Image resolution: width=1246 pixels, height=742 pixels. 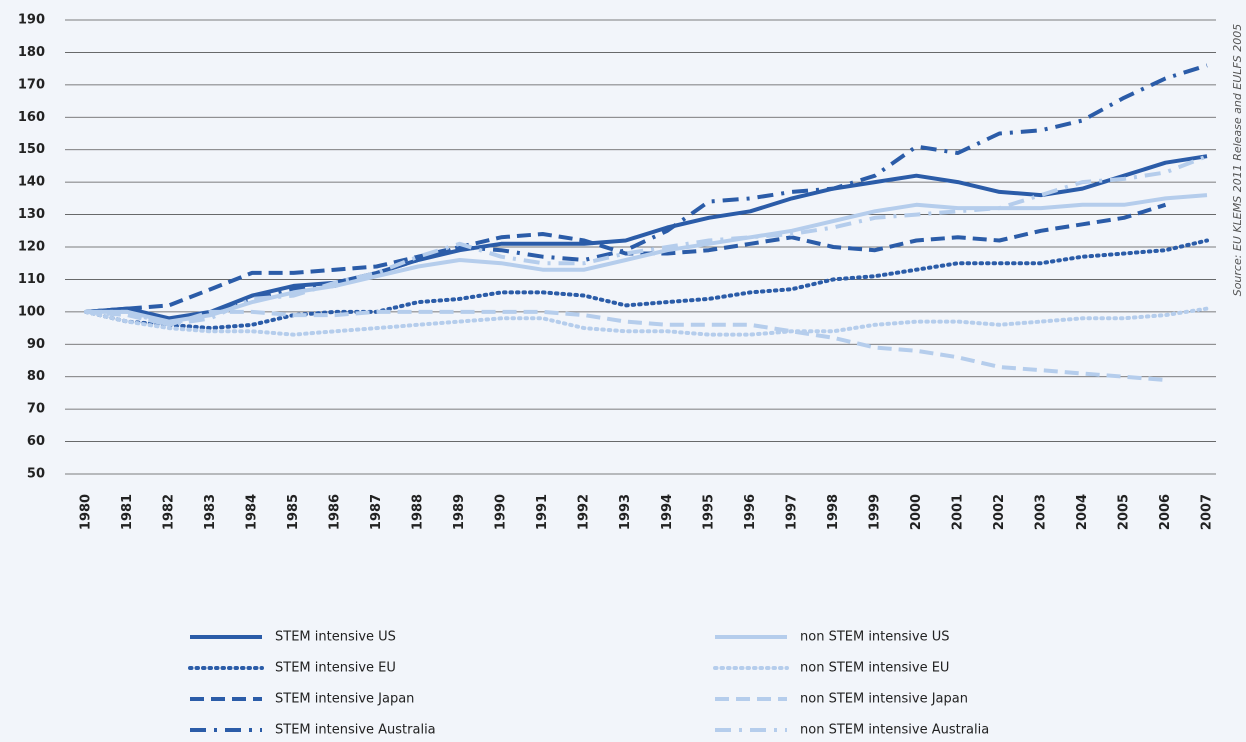 What do you see at coordinates (169, 512) in the screenshot?
I see `x-tick-label: 1982` at bounding box center [169, 512].